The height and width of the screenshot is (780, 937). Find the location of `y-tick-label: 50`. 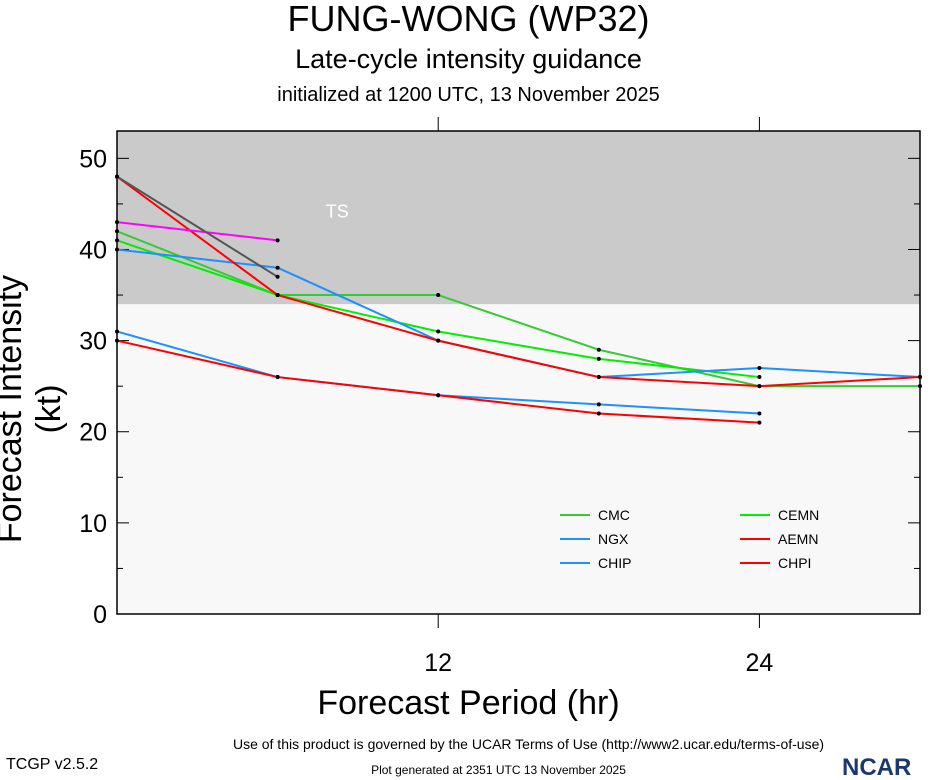

y-tick-label: 50 is located at coordinates (93, 159).